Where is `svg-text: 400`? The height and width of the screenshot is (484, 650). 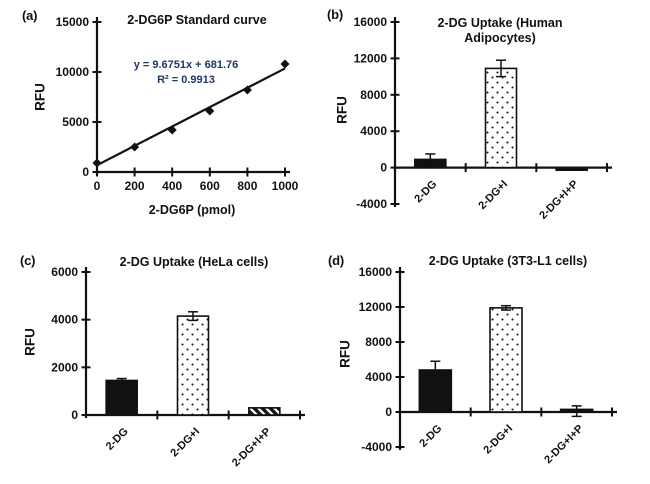
svg-text: 400 is located at coordinates (172, 186).